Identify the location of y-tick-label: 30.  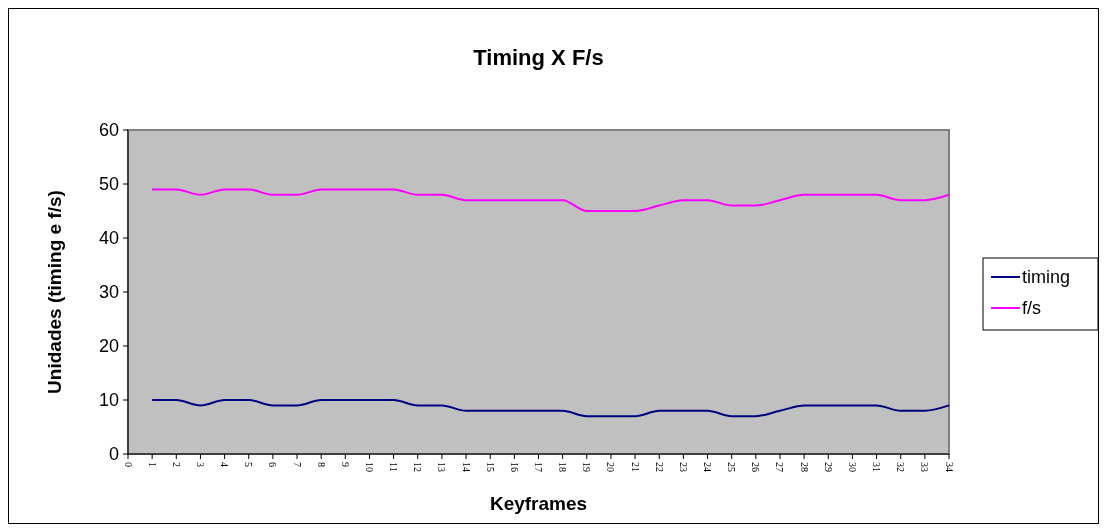
(108, 292).